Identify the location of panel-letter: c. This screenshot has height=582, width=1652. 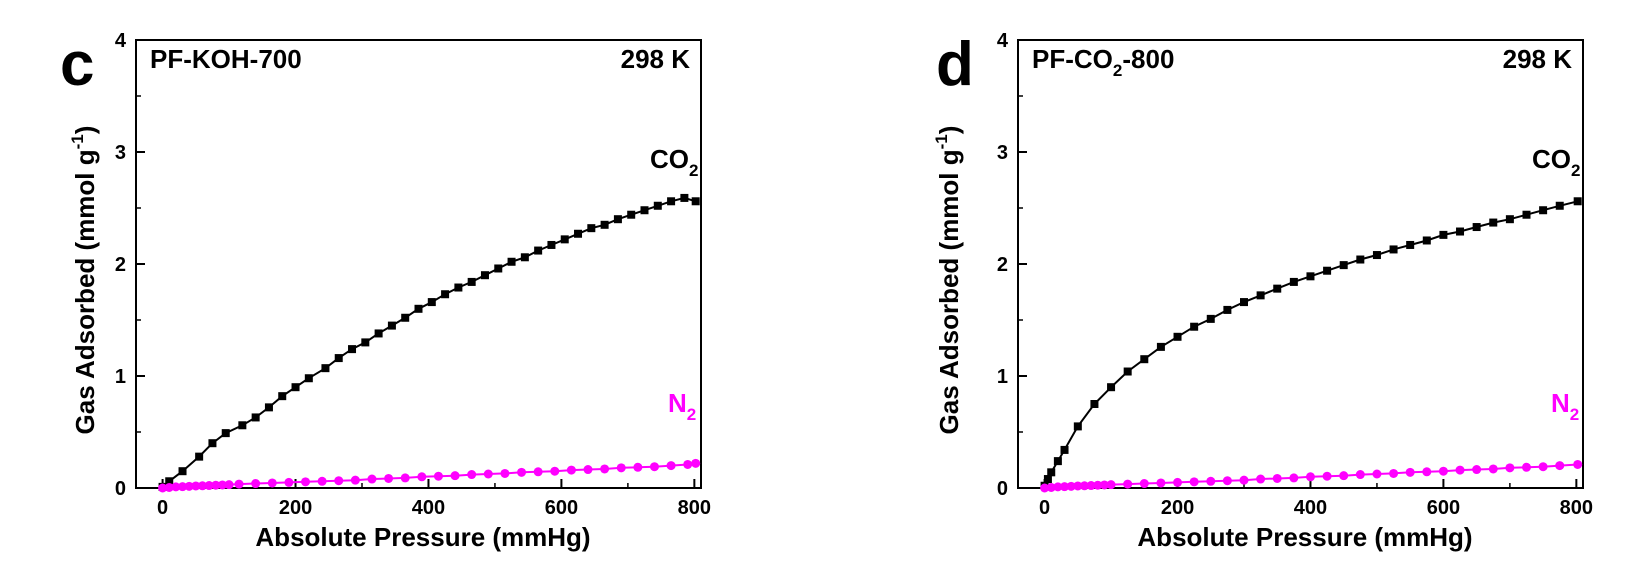
(77, 64).